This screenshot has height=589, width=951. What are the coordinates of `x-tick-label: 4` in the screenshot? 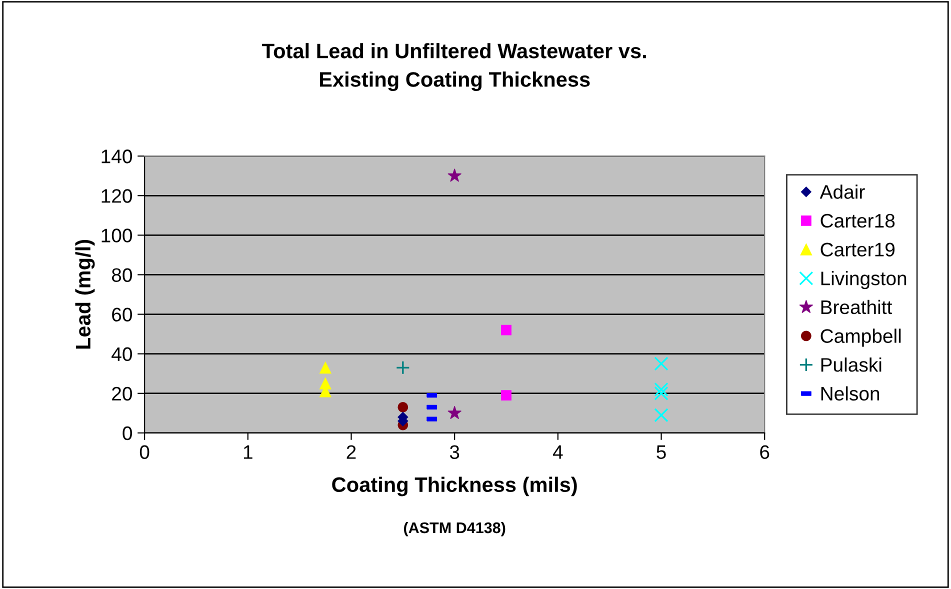 It's located at (557, 452).